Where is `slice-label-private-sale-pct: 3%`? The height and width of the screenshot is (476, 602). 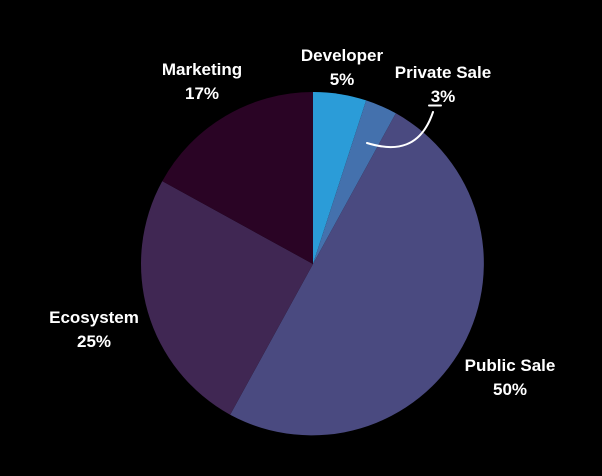
slice-label-private-sale-pct: 3% is located at coordinates (443, 96).